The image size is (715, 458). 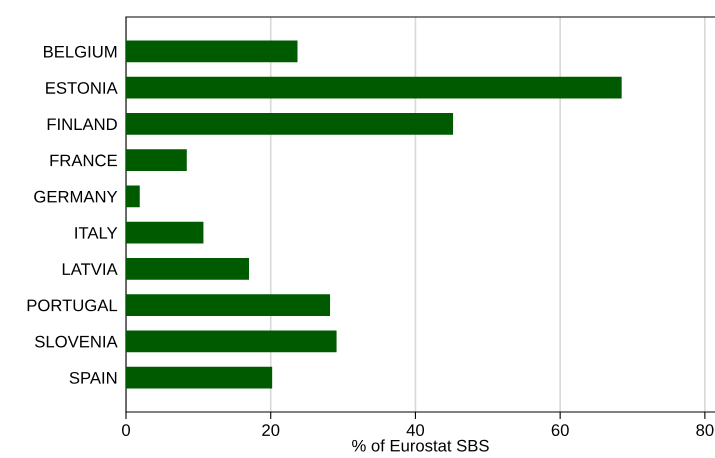 I want to click on y-tick-label: GERMANY, so click(x=76, y=196).